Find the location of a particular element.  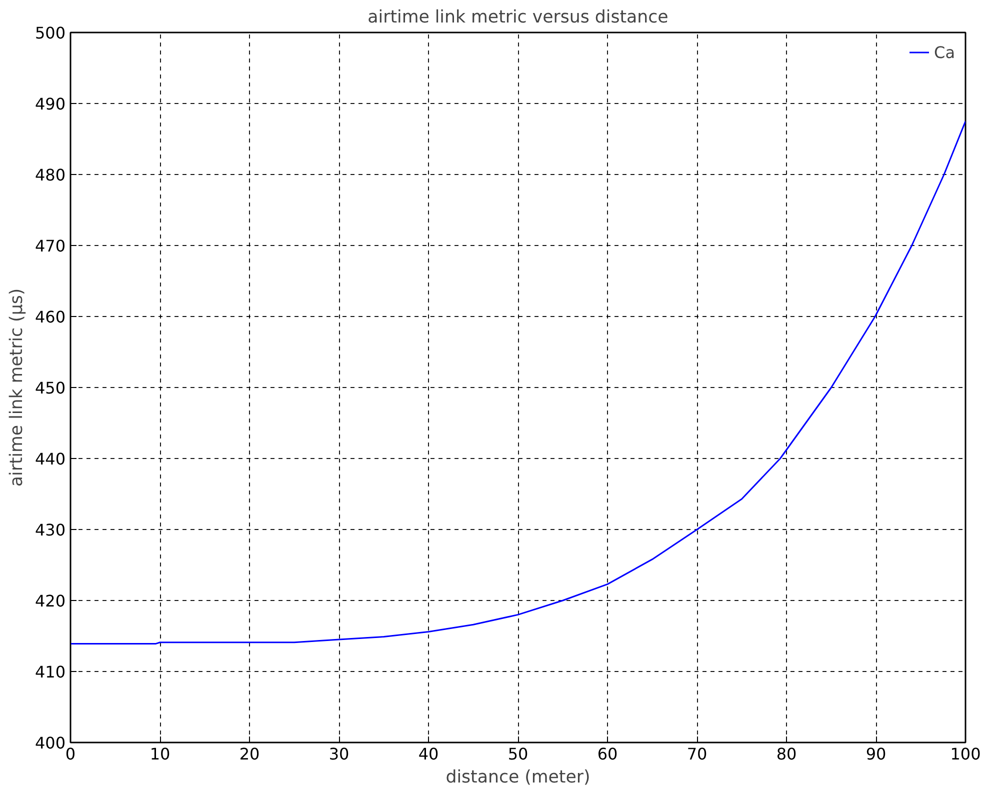

y-tick-label: 460 is located at coordinates (50, 317).